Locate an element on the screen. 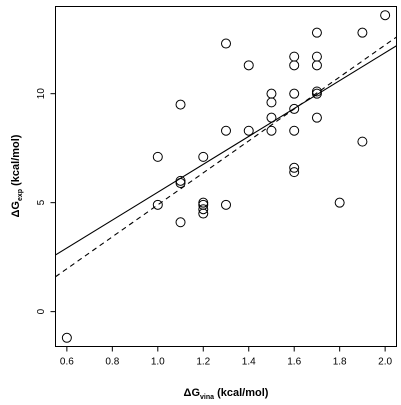  x-tick-label: 1.6 is located at coordinates (294, 362).